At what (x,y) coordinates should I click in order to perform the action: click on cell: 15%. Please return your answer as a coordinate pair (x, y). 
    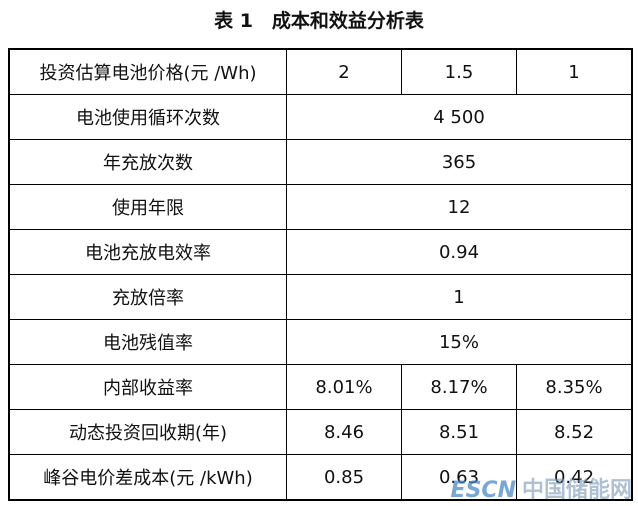
    Looking at the image, I should click on (459, 342).